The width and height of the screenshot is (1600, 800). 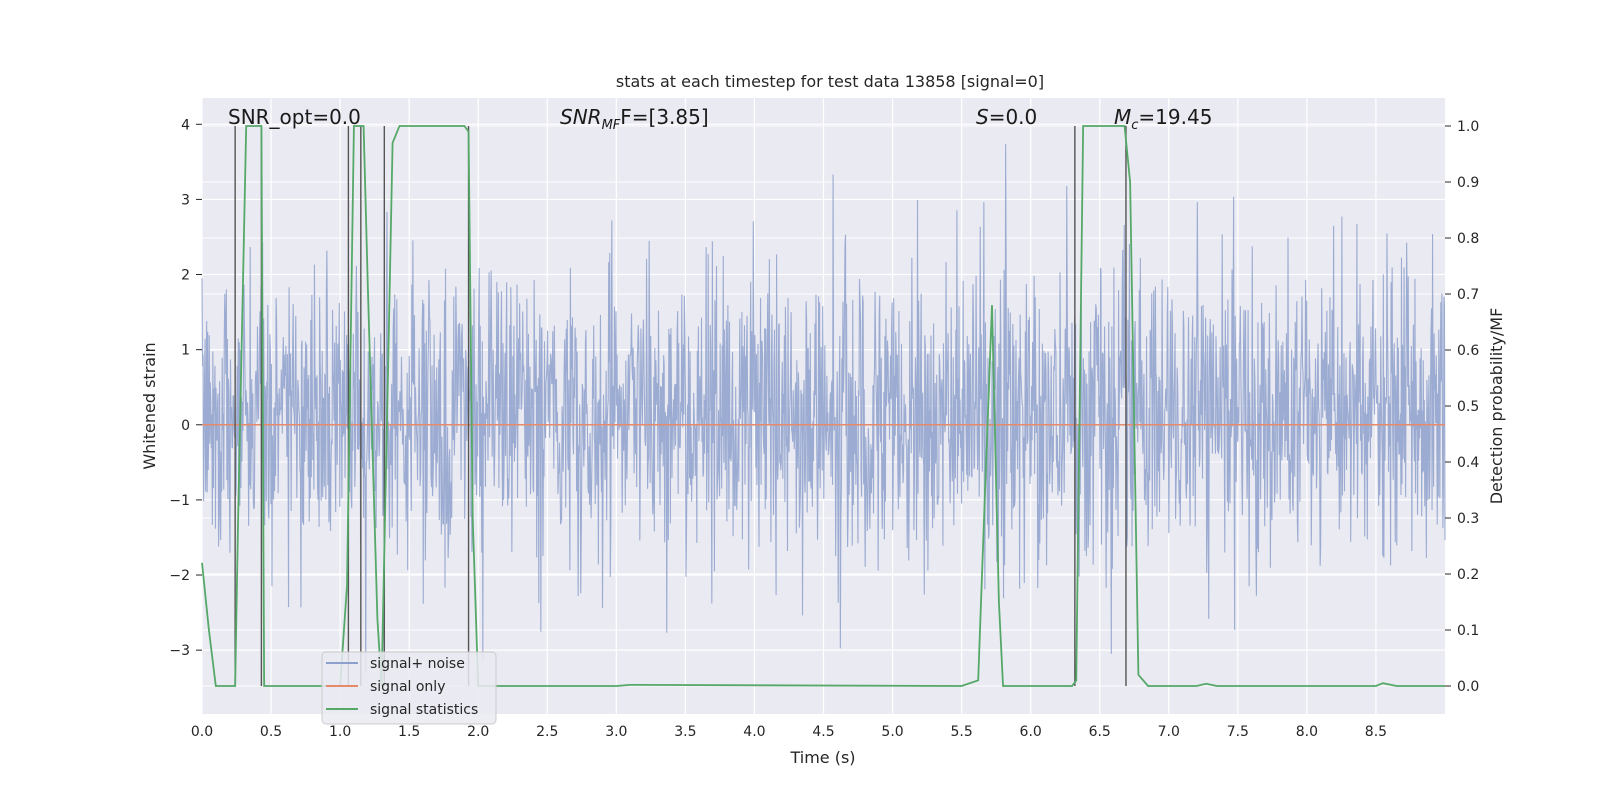 I want to click on x-tick-label: 7.0, so click(x=1169, y=732).